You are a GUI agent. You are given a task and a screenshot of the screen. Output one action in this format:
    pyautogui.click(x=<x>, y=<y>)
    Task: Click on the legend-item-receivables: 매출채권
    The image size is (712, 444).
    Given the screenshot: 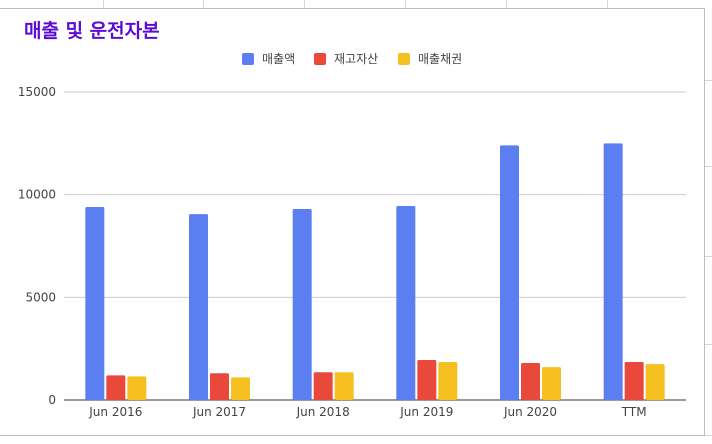 What is the action you would take?
    pyautogui.click(x=430, y=58)
    